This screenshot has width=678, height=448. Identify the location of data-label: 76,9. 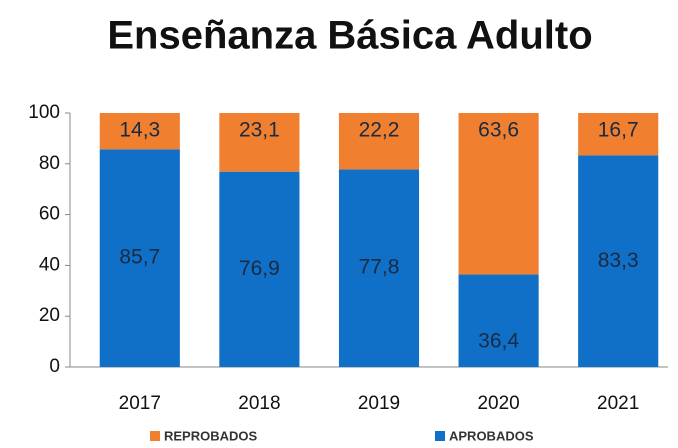
(259, 268).